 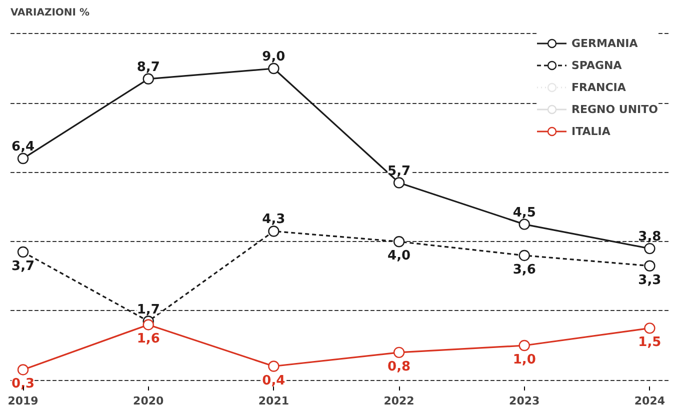 I want to click on data-label: 4,3, so click(x=274, y=220).